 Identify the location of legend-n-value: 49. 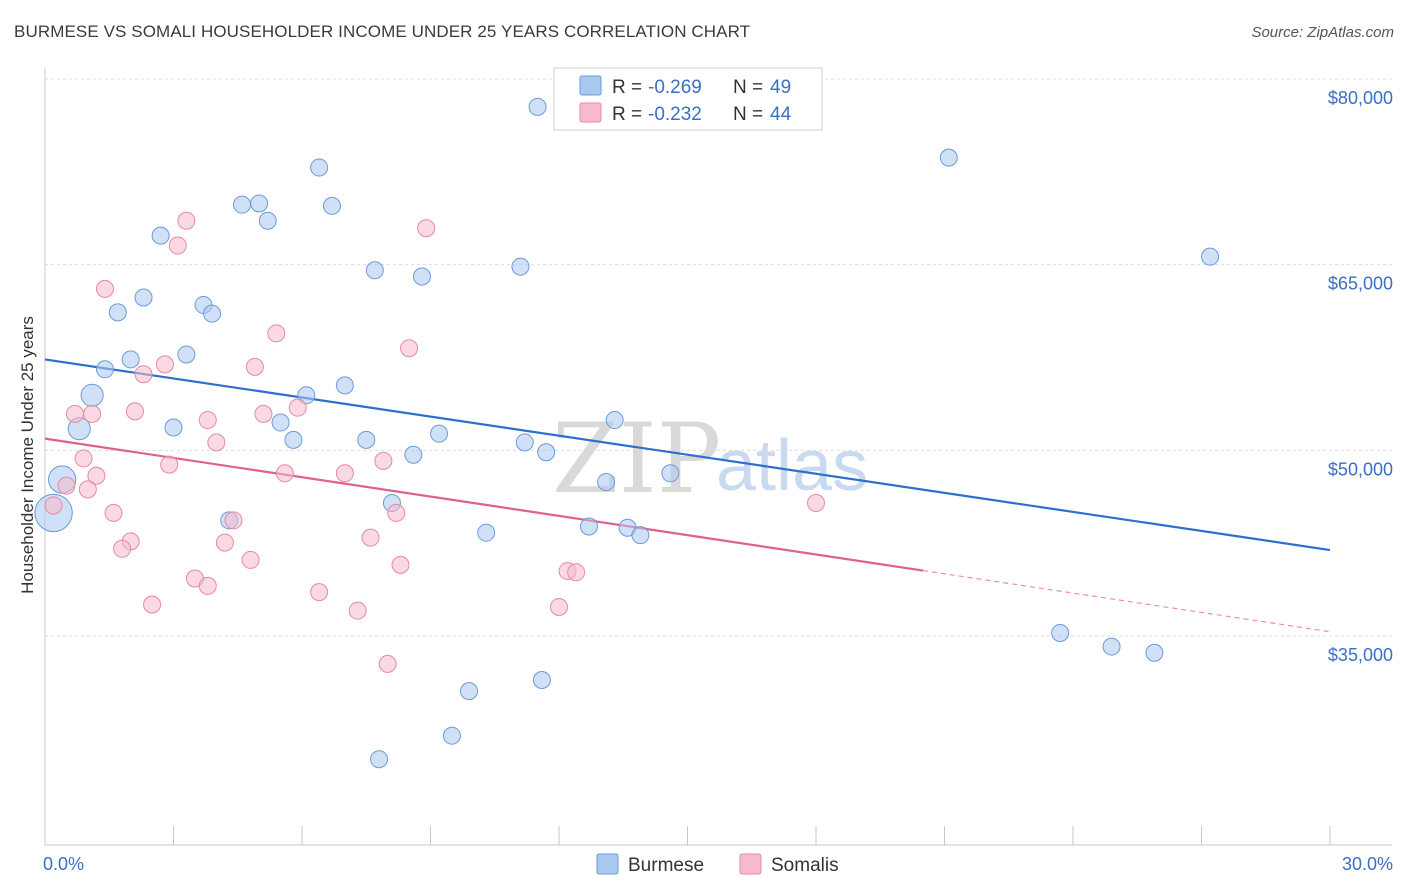
(780, 87).